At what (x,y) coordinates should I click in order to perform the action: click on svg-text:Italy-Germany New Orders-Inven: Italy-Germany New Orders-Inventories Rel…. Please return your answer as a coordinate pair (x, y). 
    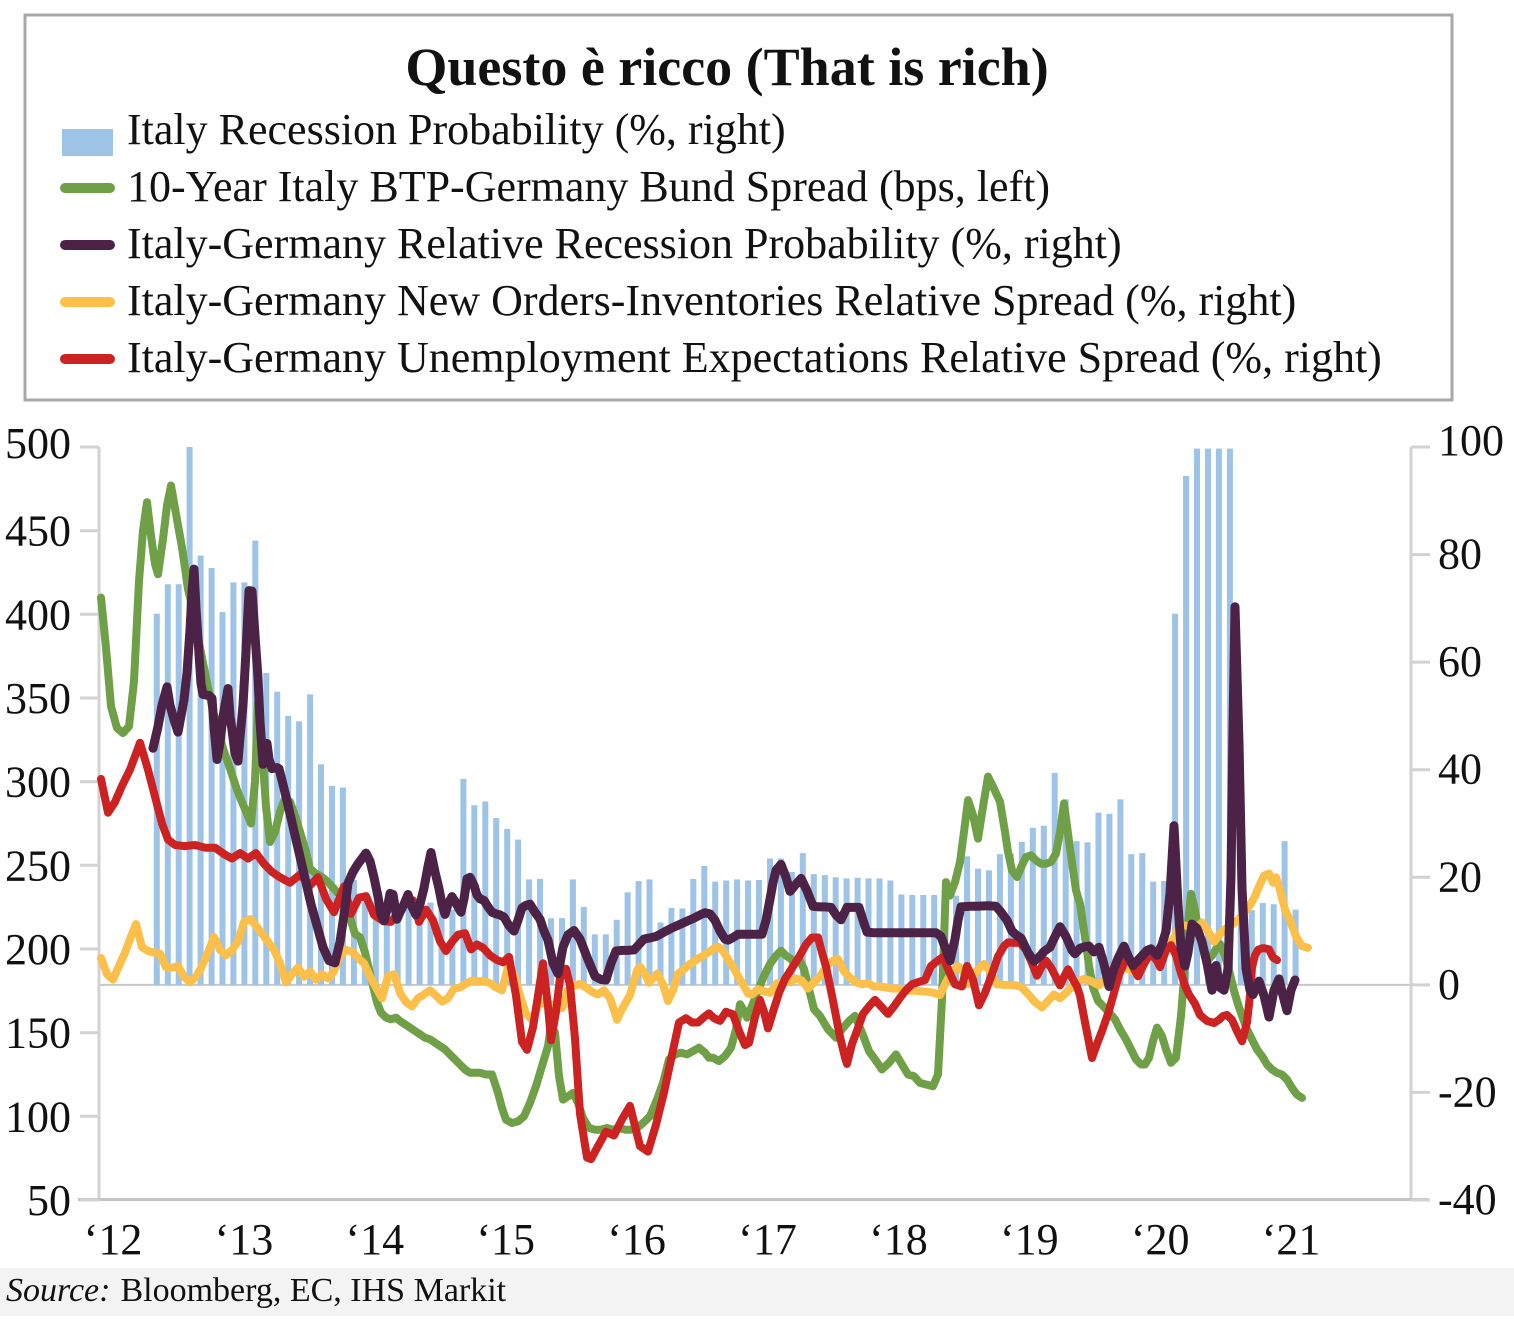
    Looking at the image, I should click on (711, 300).